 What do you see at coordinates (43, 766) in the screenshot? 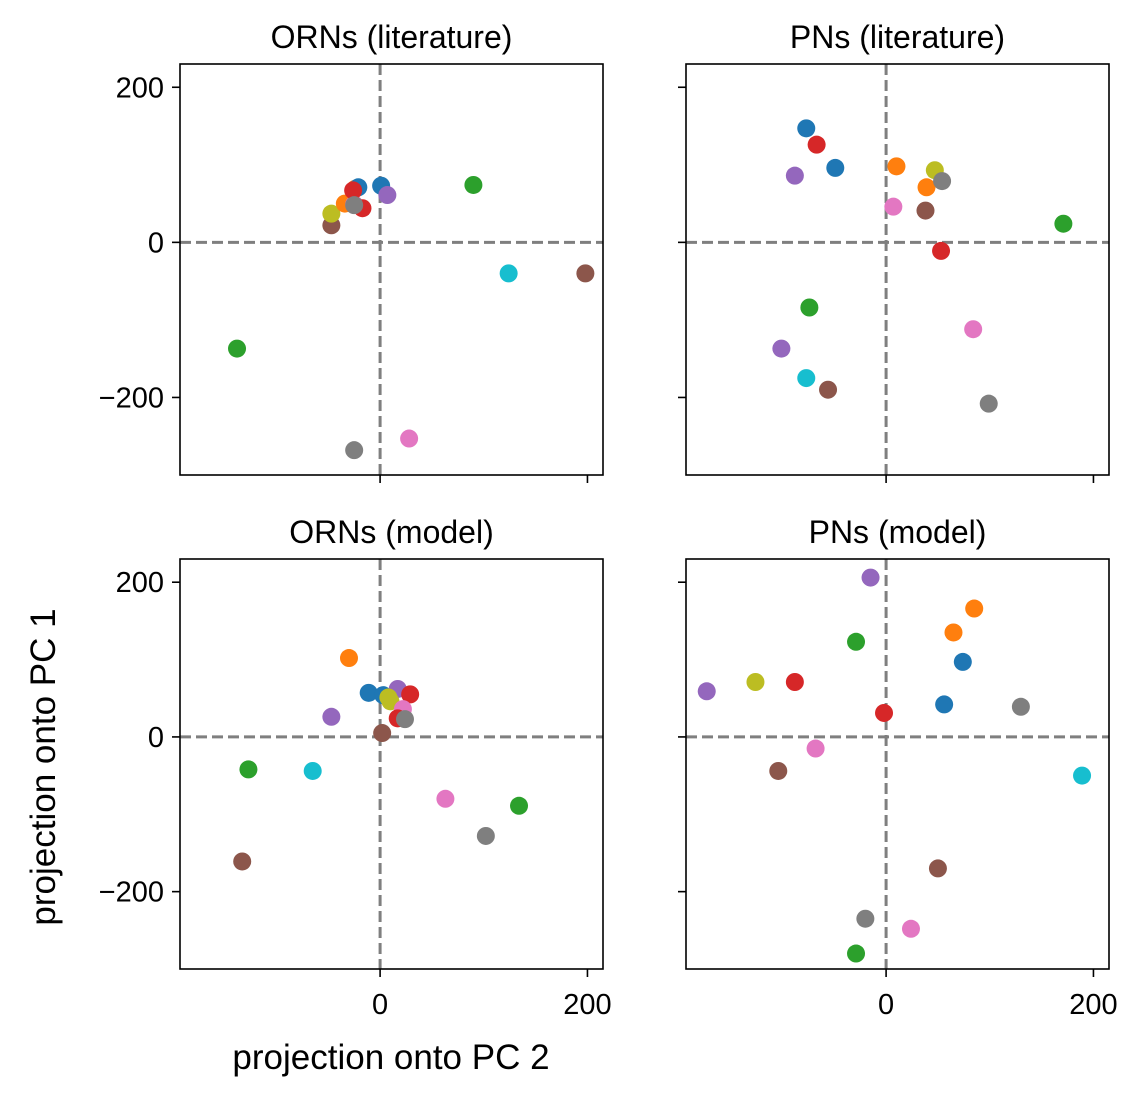
I see `y-axis-label: projection onto PC 1` at bounding box center [43, 766].